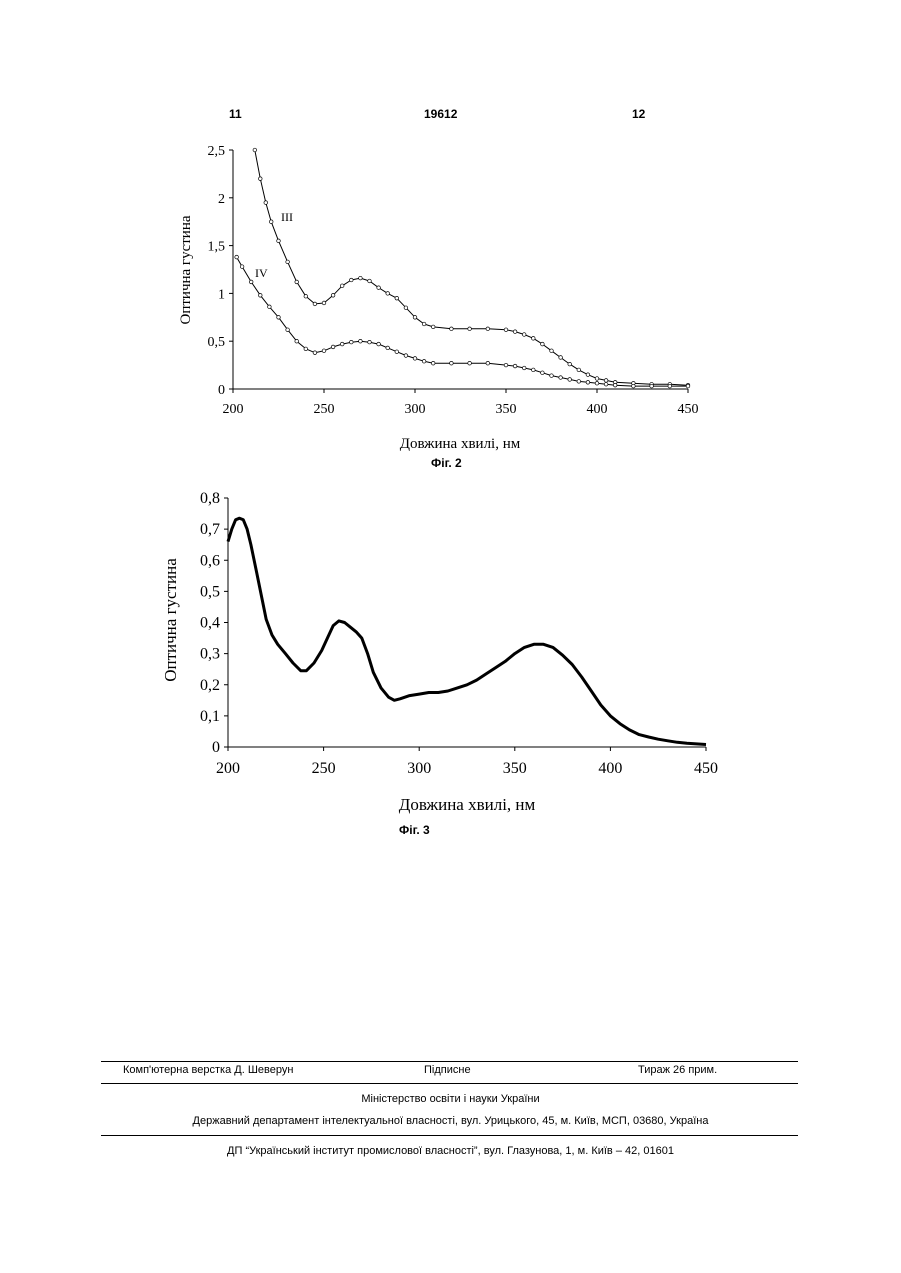  What do you see at coordinates (217, 247) in the screenshot?
I see `y-tick-label: 1,5` at bounding box center [217, 247].